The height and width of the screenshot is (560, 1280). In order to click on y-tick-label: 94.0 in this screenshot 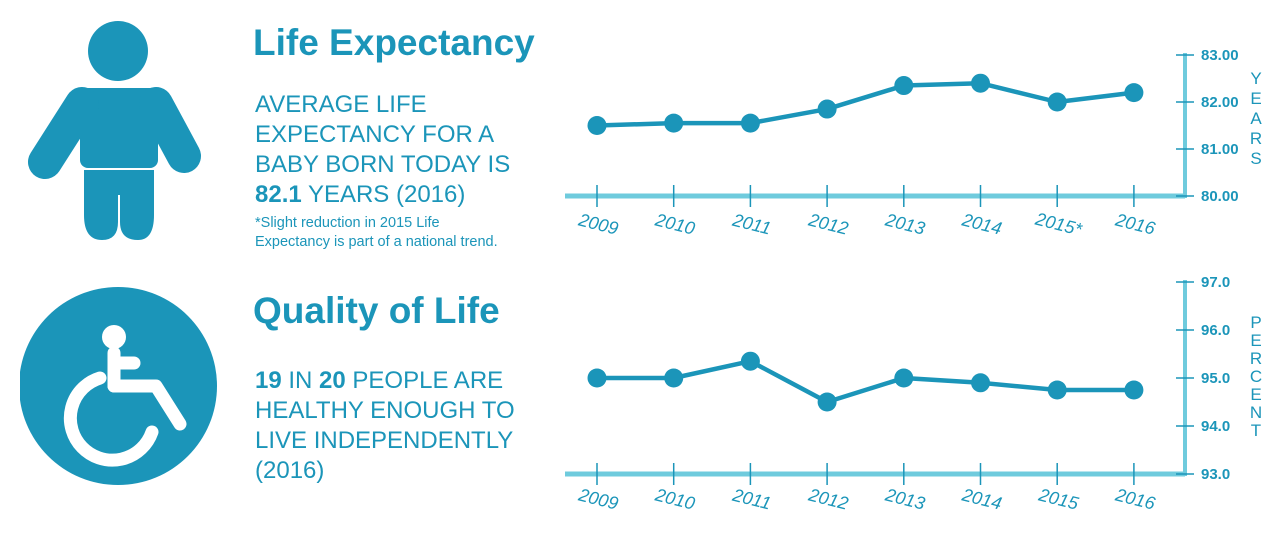, I will do `click(1215, 426)`.